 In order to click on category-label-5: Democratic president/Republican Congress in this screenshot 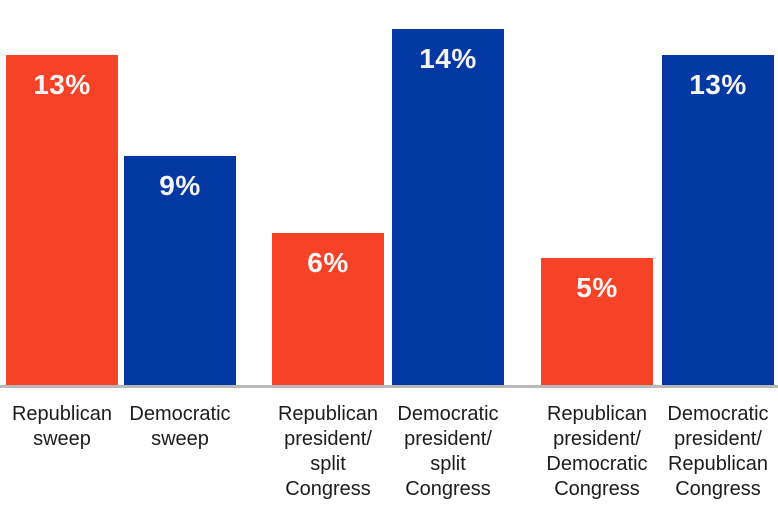, I will do `click(718, 451)`.